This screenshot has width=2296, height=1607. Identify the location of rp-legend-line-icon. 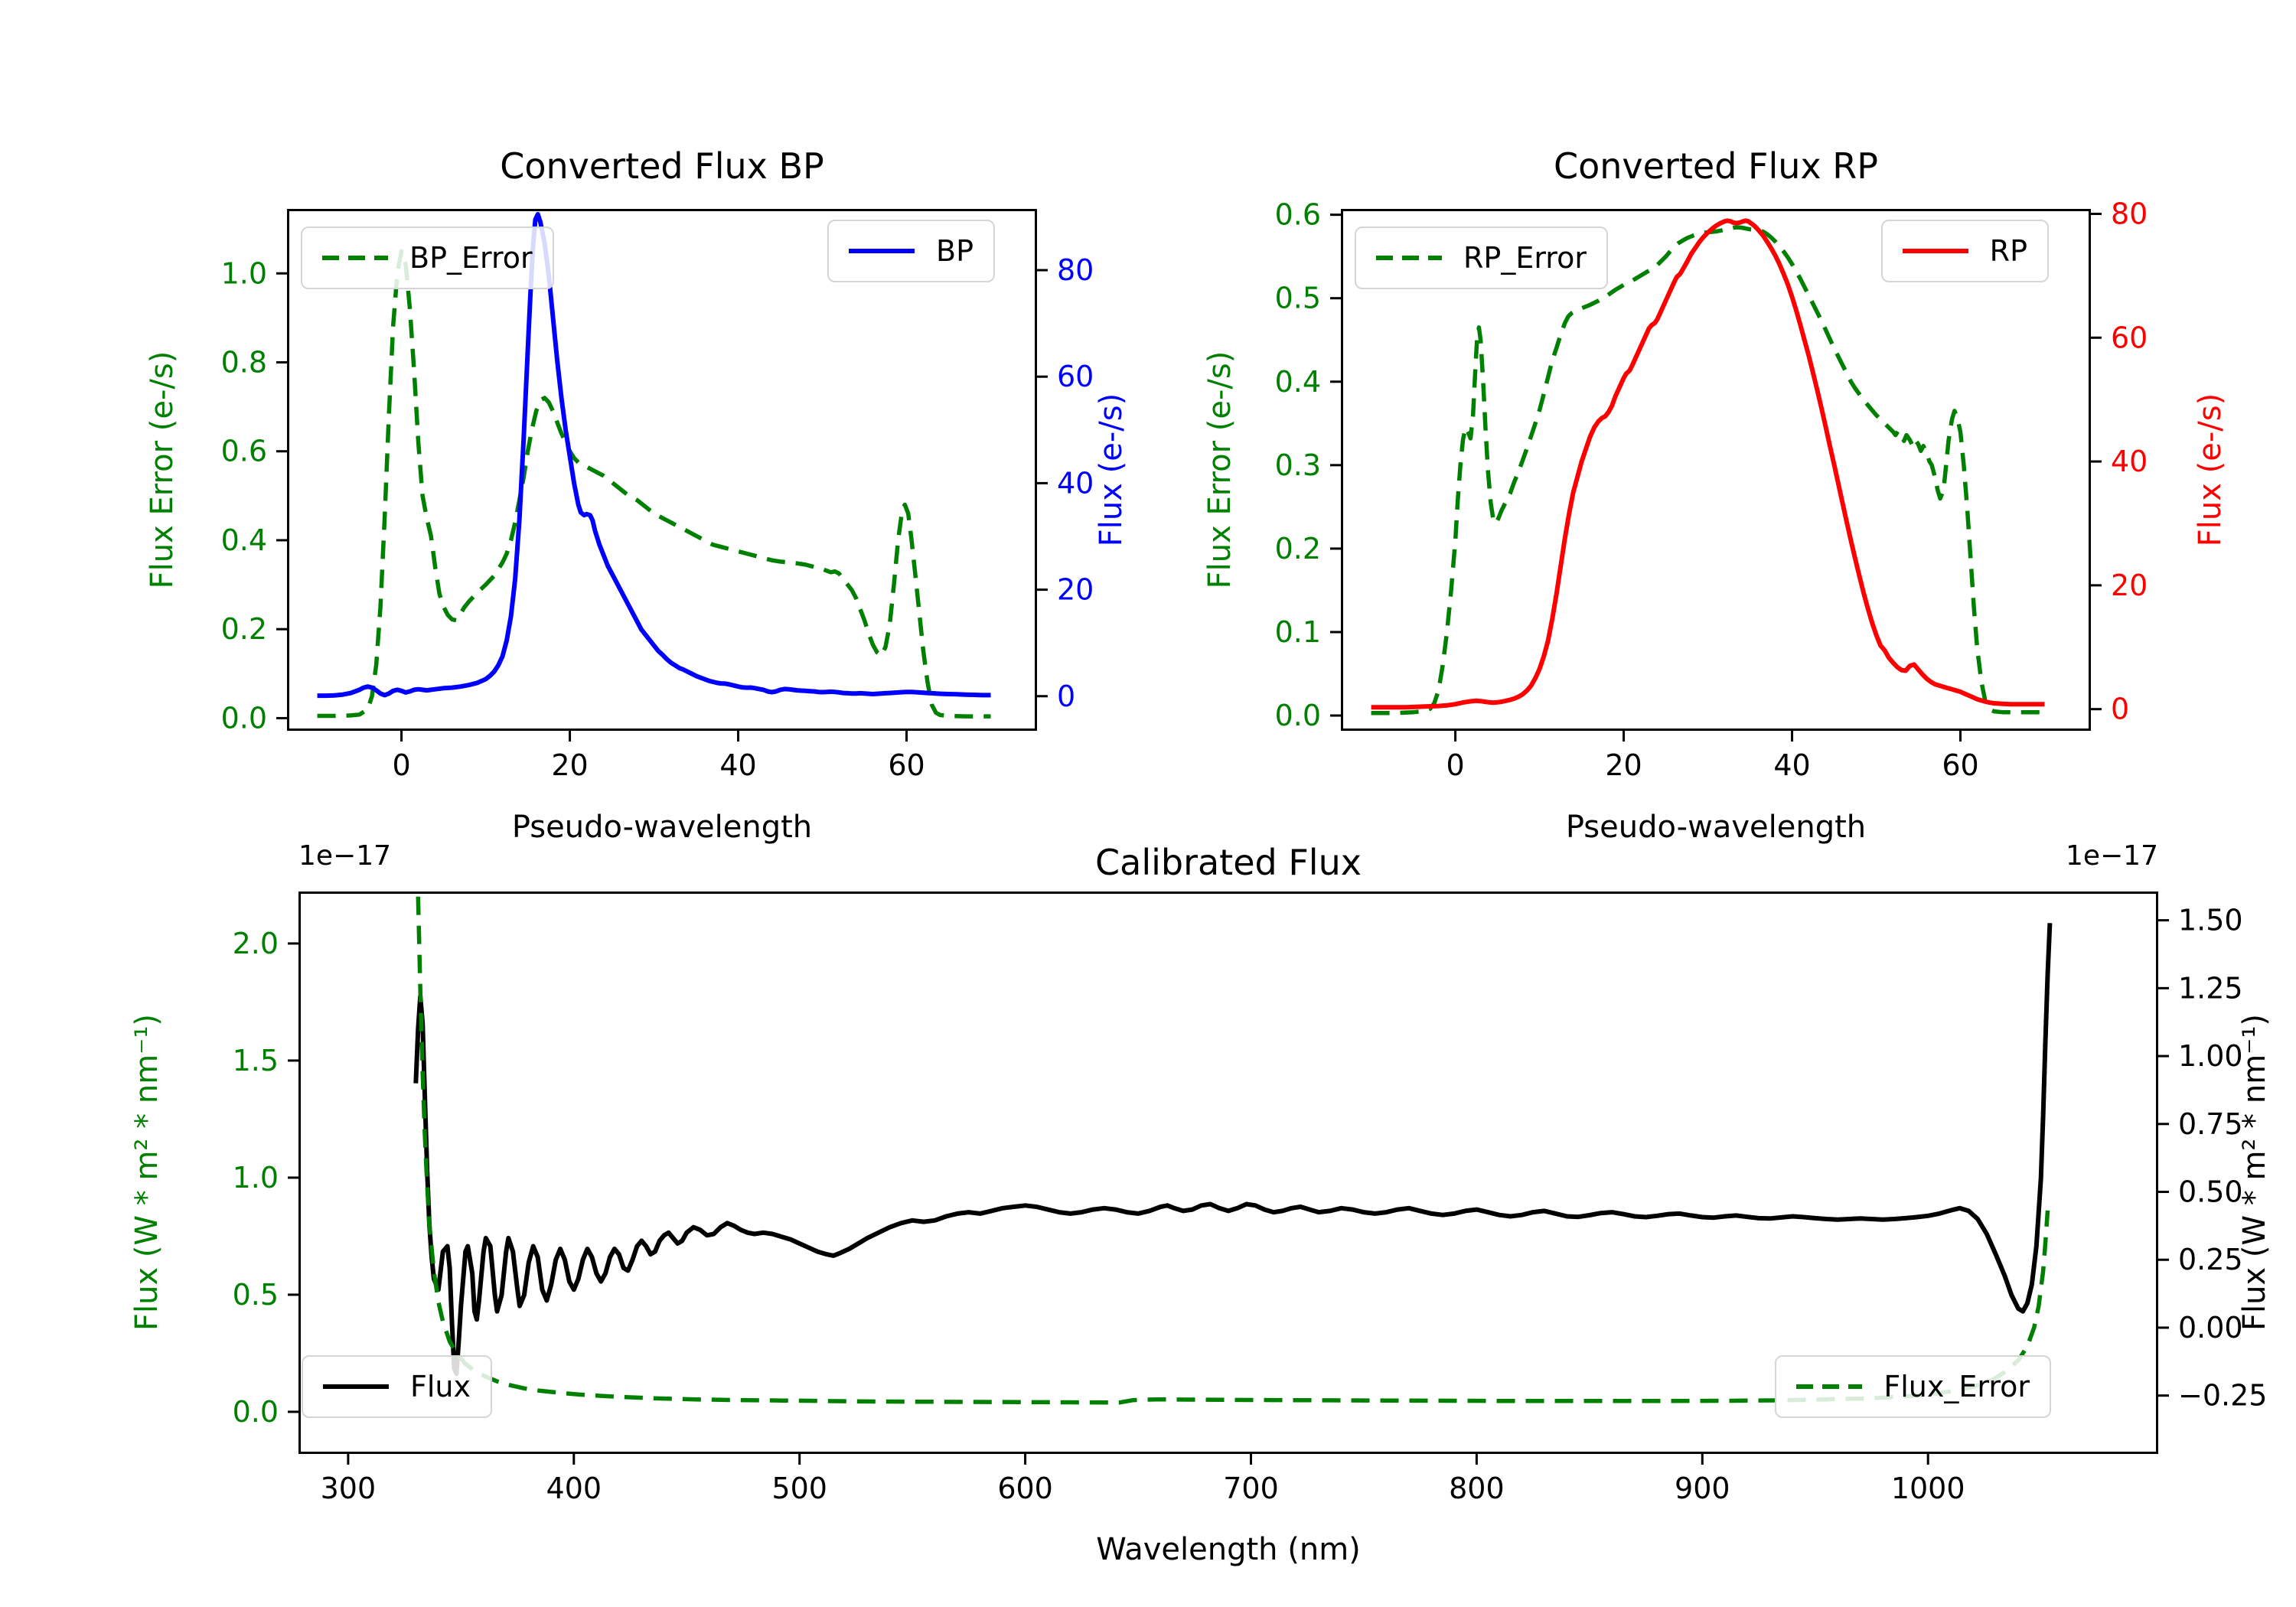
(1935, 251).